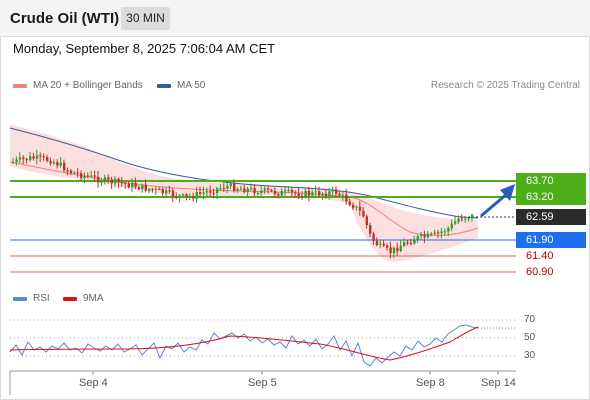 The width and height of the screenshot is (590, 400). I want to click on rsi-line, so click(244, 345).